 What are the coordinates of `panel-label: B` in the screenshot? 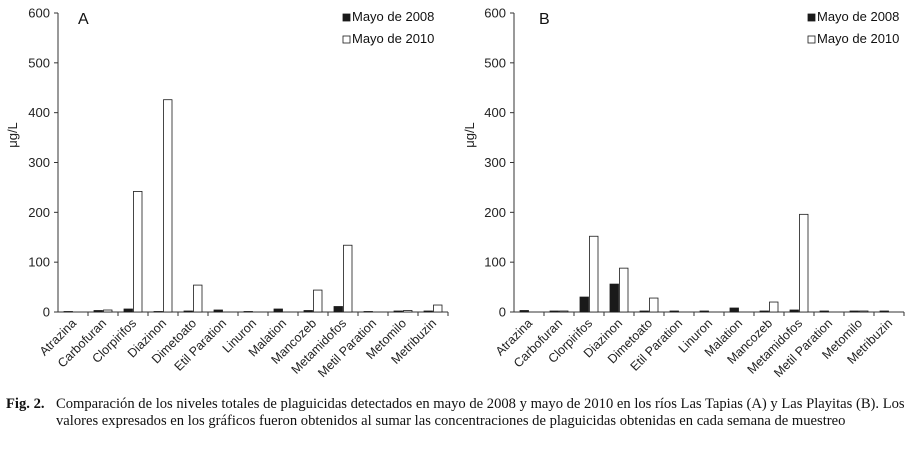 It's located at (544, 19).